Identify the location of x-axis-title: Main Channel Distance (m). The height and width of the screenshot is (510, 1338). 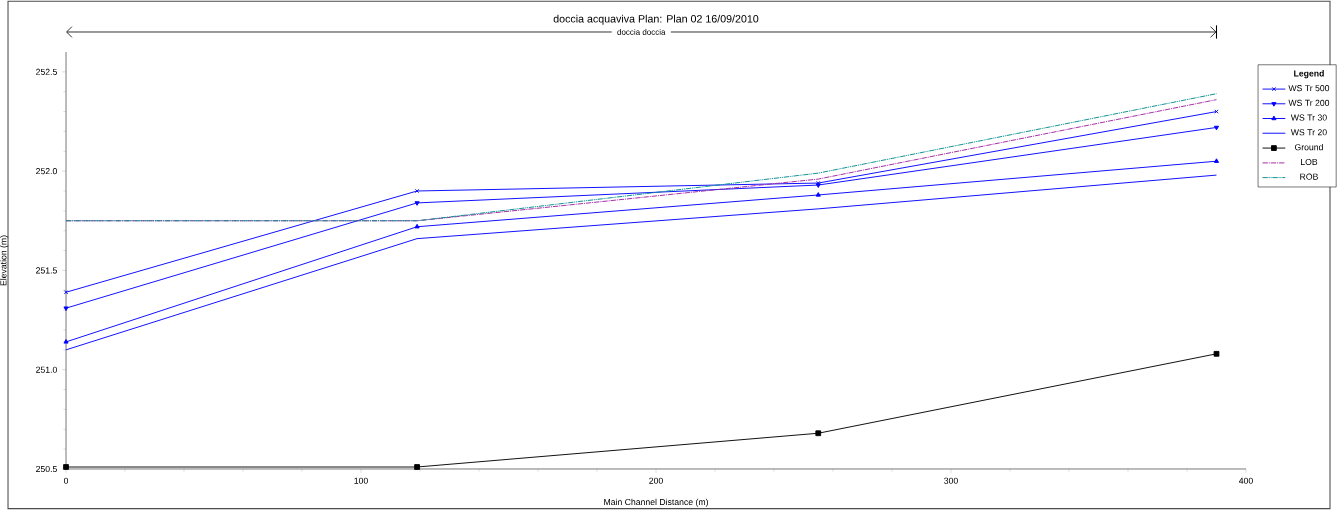
(656, 502).